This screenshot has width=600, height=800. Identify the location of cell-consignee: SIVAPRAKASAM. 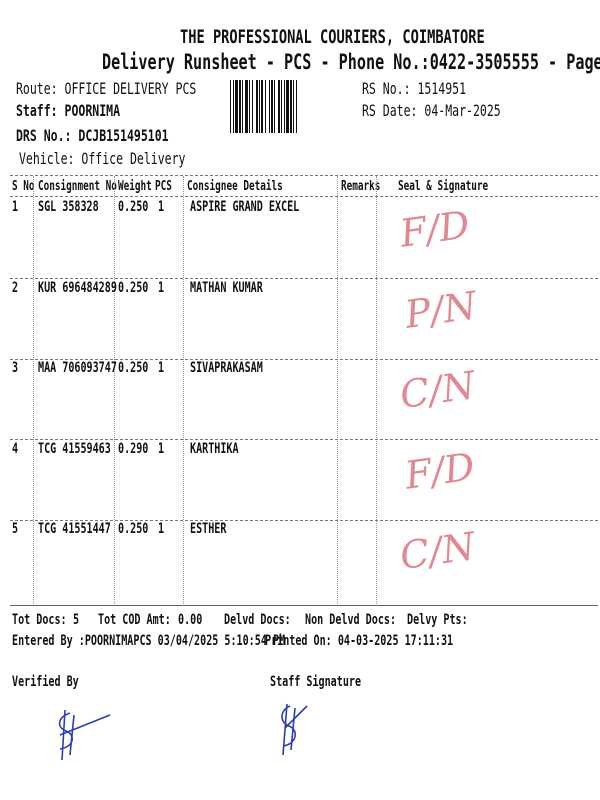
(226, 368).